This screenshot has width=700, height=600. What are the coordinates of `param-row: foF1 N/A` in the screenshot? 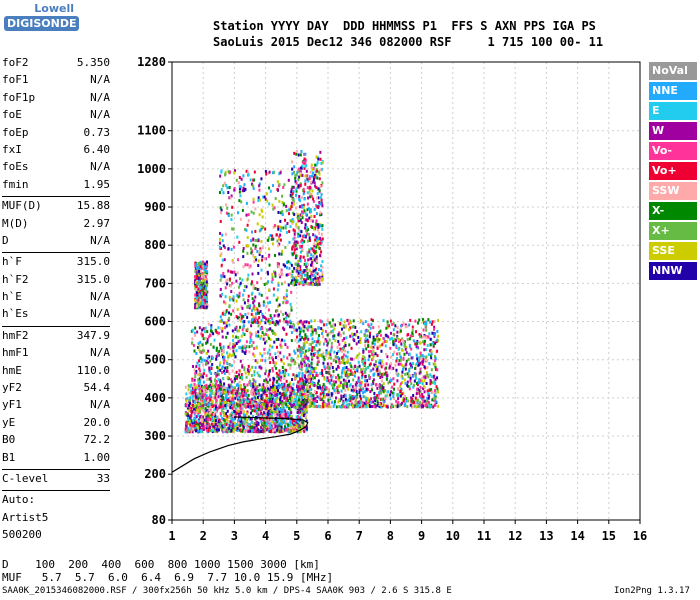 It's located at (56, 81).